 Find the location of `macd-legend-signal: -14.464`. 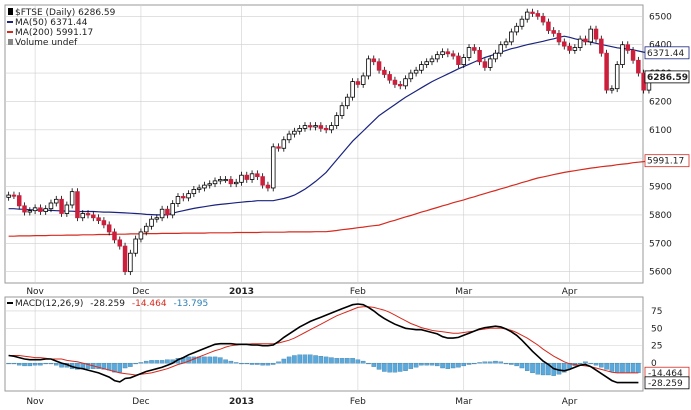

macd-legend-signal: -14.464 is located at coordinates (149, 304).